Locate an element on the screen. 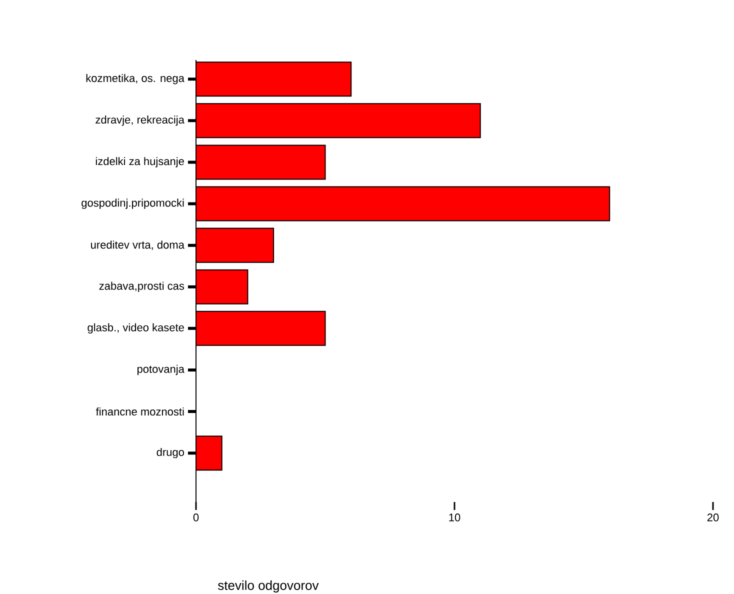 The width and height of the screenshot is (734, 594). y-tick-label: kozmetika, os. nega is located at coordinates (135, 79).